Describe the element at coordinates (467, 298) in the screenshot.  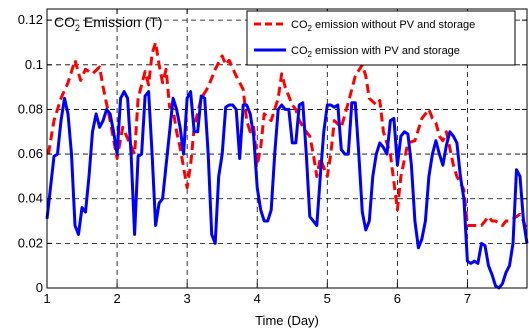
I see `x-tick-label: 7` at that location.